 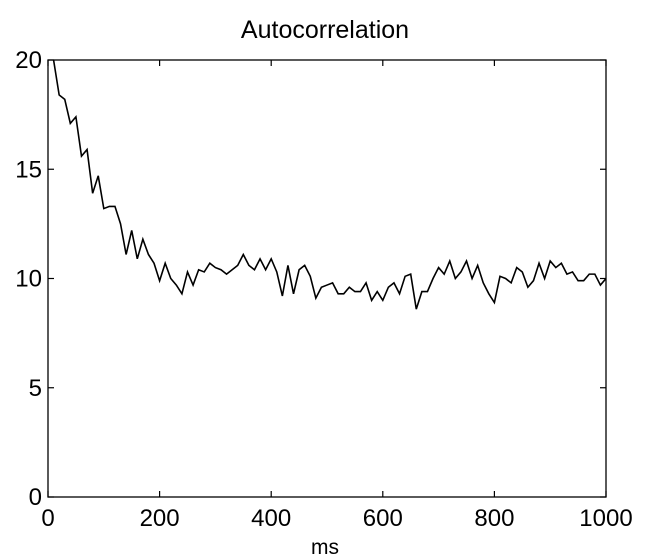 What do you see at coordinates (336, 518) in the screenshot?
I see `x-tick-labels: 0 200 400 600 800 1000` at bounding box center [336, 518].